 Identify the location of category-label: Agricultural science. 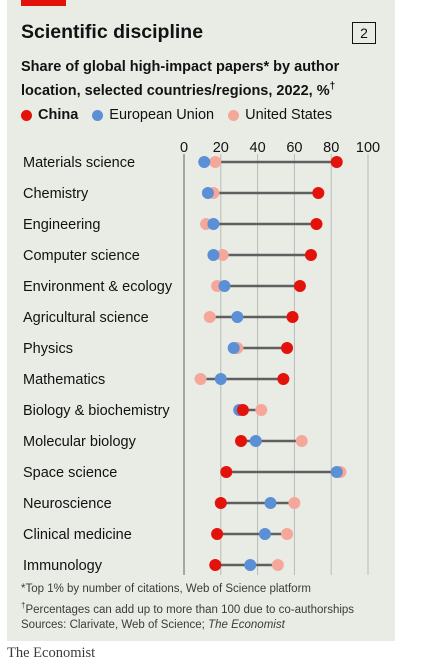
(86, 318).